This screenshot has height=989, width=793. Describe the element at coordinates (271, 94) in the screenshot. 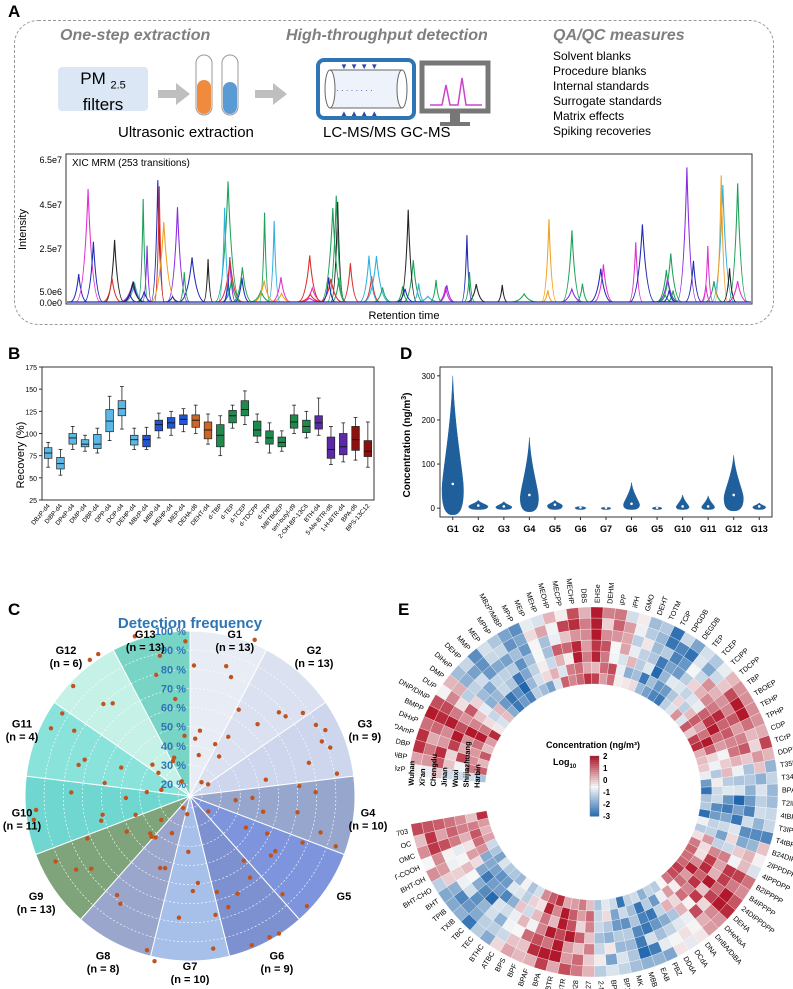

I see `arrow-icon` at that location.